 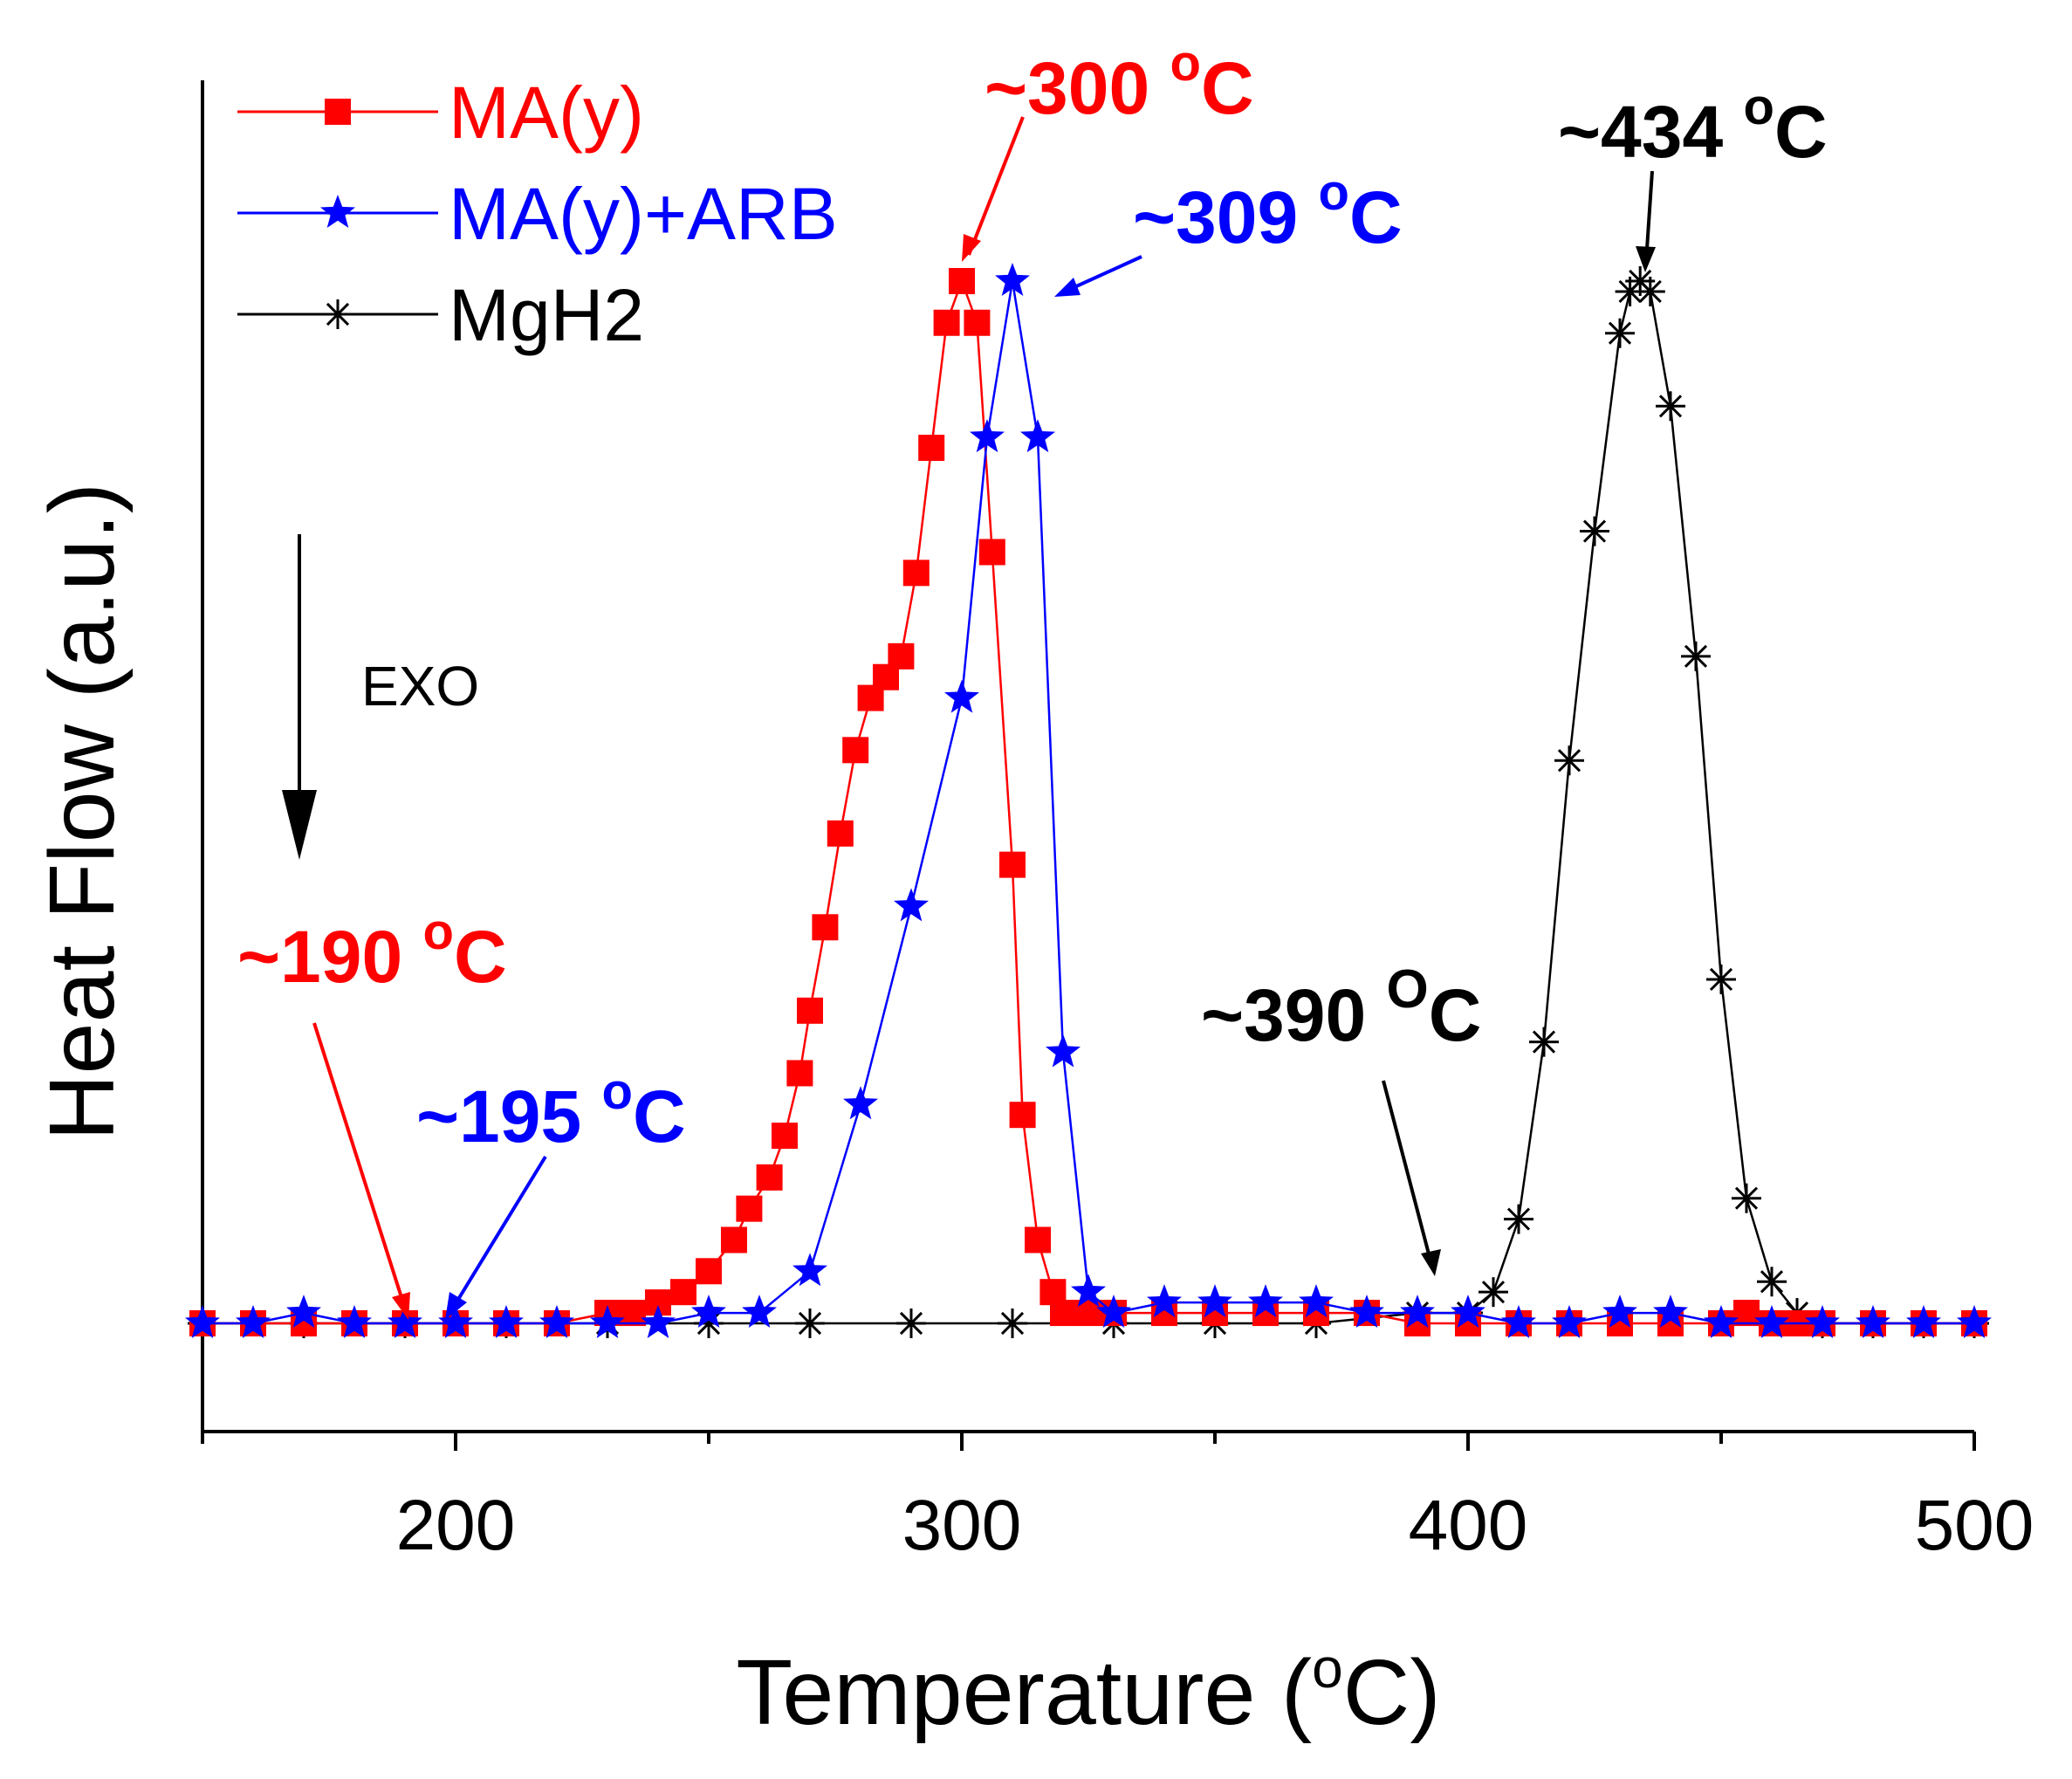 I want to click on annotation-195-unit: C, so click(x=659, y=1116).